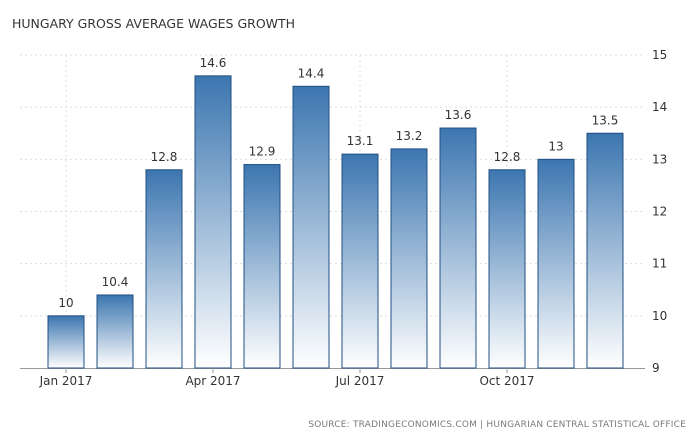 Image resolution: width=700 pixels, height=440 pixels. What do you see at coordinates (212, 381) in the screenshot?
I see `x-tick-label: Apr 2017` at bounding box center [212, 381].